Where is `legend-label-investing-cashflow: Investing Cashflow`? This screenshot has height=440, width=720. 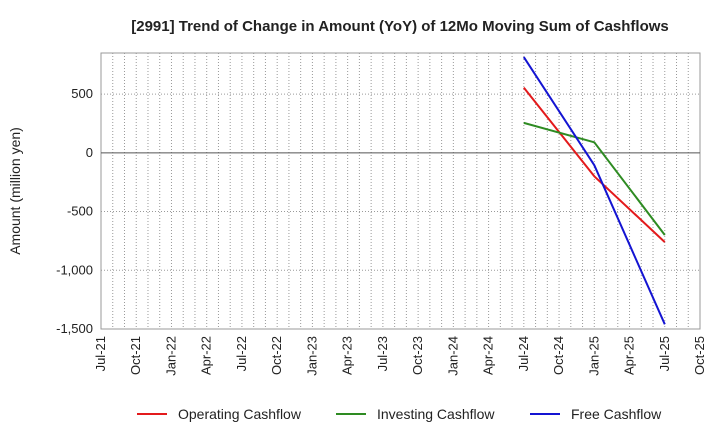
legend-label-investing-cashflow: Investing Cashflow is located at coordinates (436, 414).